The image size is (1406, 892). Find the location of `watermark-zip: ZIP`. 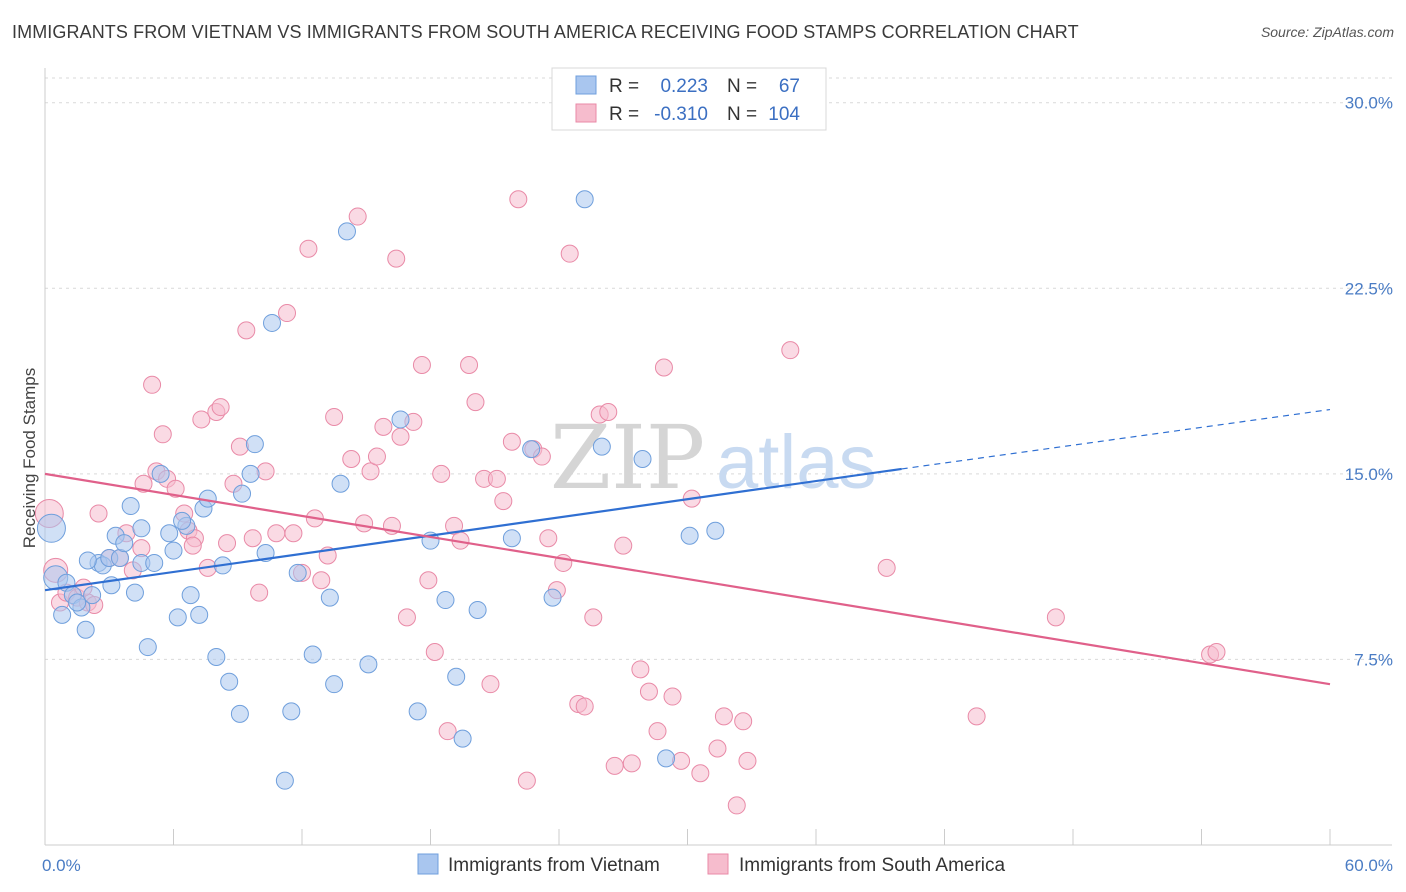

watermark-zip: ZIP is located at coordinates (627, 457).